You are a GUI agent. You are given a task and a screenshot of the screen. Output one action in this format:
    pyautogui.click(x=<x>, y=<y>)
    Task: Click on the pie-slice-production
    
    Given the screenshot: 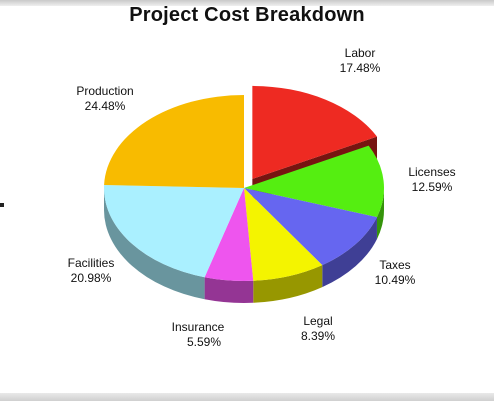 What is the action you would take?
    pyautogui.click(x=174, y=141)
    